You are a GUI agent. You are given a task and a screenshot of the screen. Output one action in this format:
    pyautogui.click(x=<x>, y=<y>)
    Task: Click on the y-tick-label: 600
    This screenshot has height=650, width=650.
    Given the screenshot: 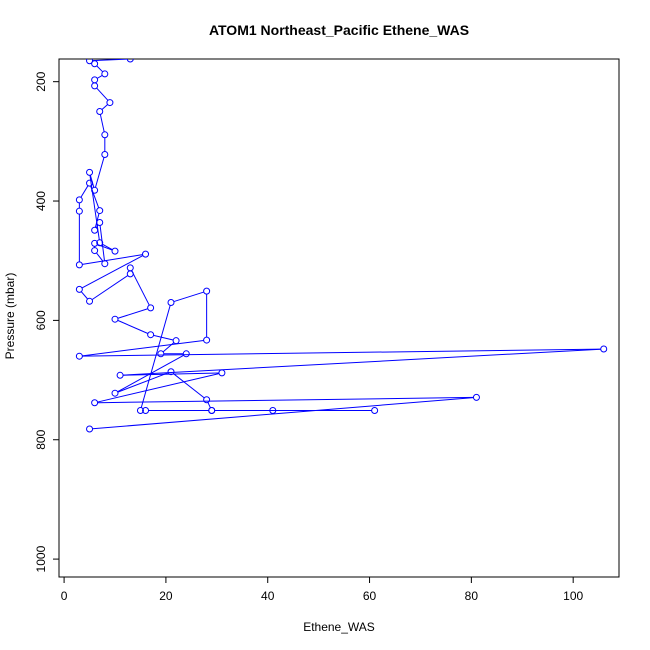 What is the action you would take?
    pyautogui.click(x=41, y=320)
    